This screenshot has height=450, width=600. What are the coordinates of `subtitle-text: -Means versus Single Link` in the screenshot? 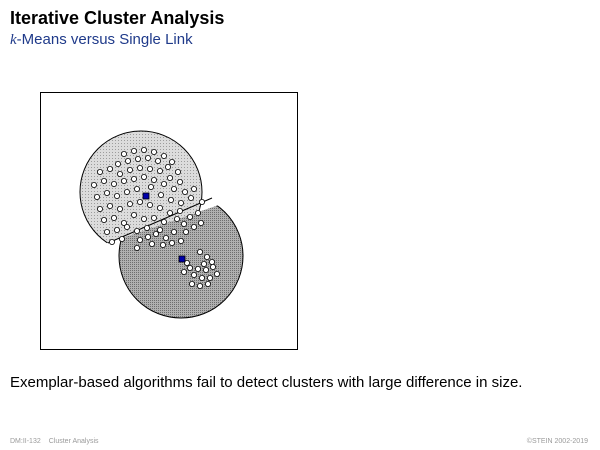 It's located at (104, 39).